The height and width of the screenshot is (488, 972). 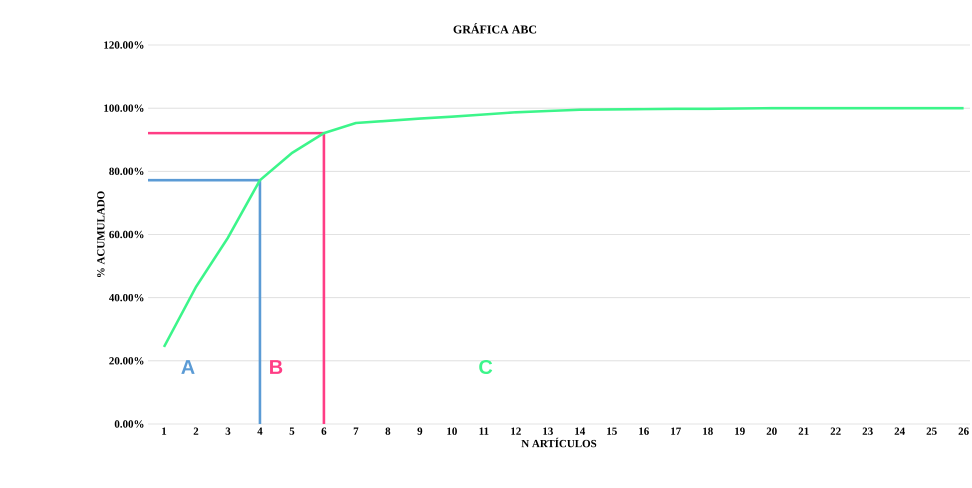 What do you see at coordinates (126, 172) in the screenshot?
I see `y-tick-label: 80.00%` at bounding box center [126, 172].